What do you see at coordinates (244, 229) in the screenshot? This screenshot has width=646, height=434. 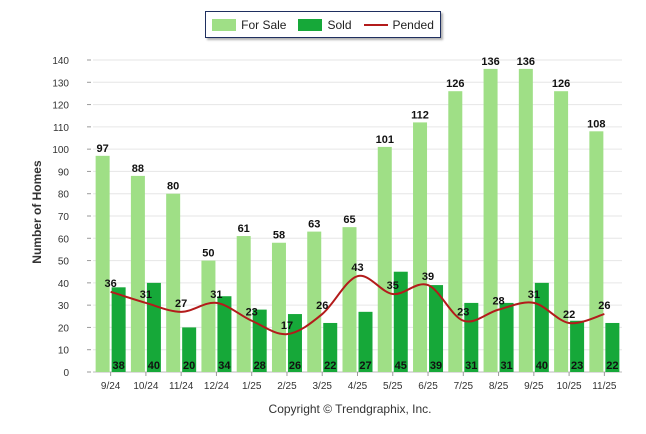 I see `data-label-for-sale: 61` at bounding box center [244, 229].